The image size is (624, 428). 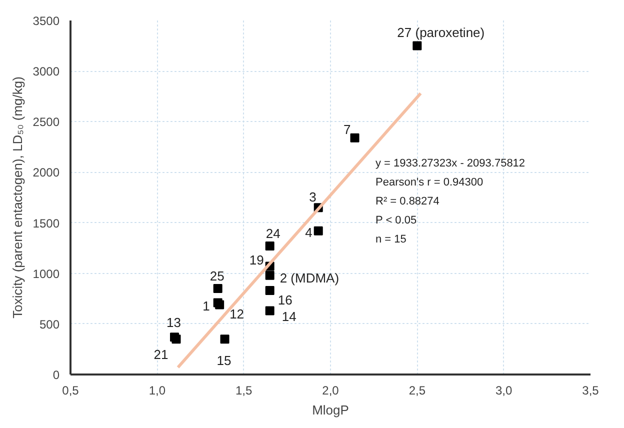 What do you see at coordinates (224, 360) in the screenshot?
I see `annotation: 15` at bounding box center [224, 360].